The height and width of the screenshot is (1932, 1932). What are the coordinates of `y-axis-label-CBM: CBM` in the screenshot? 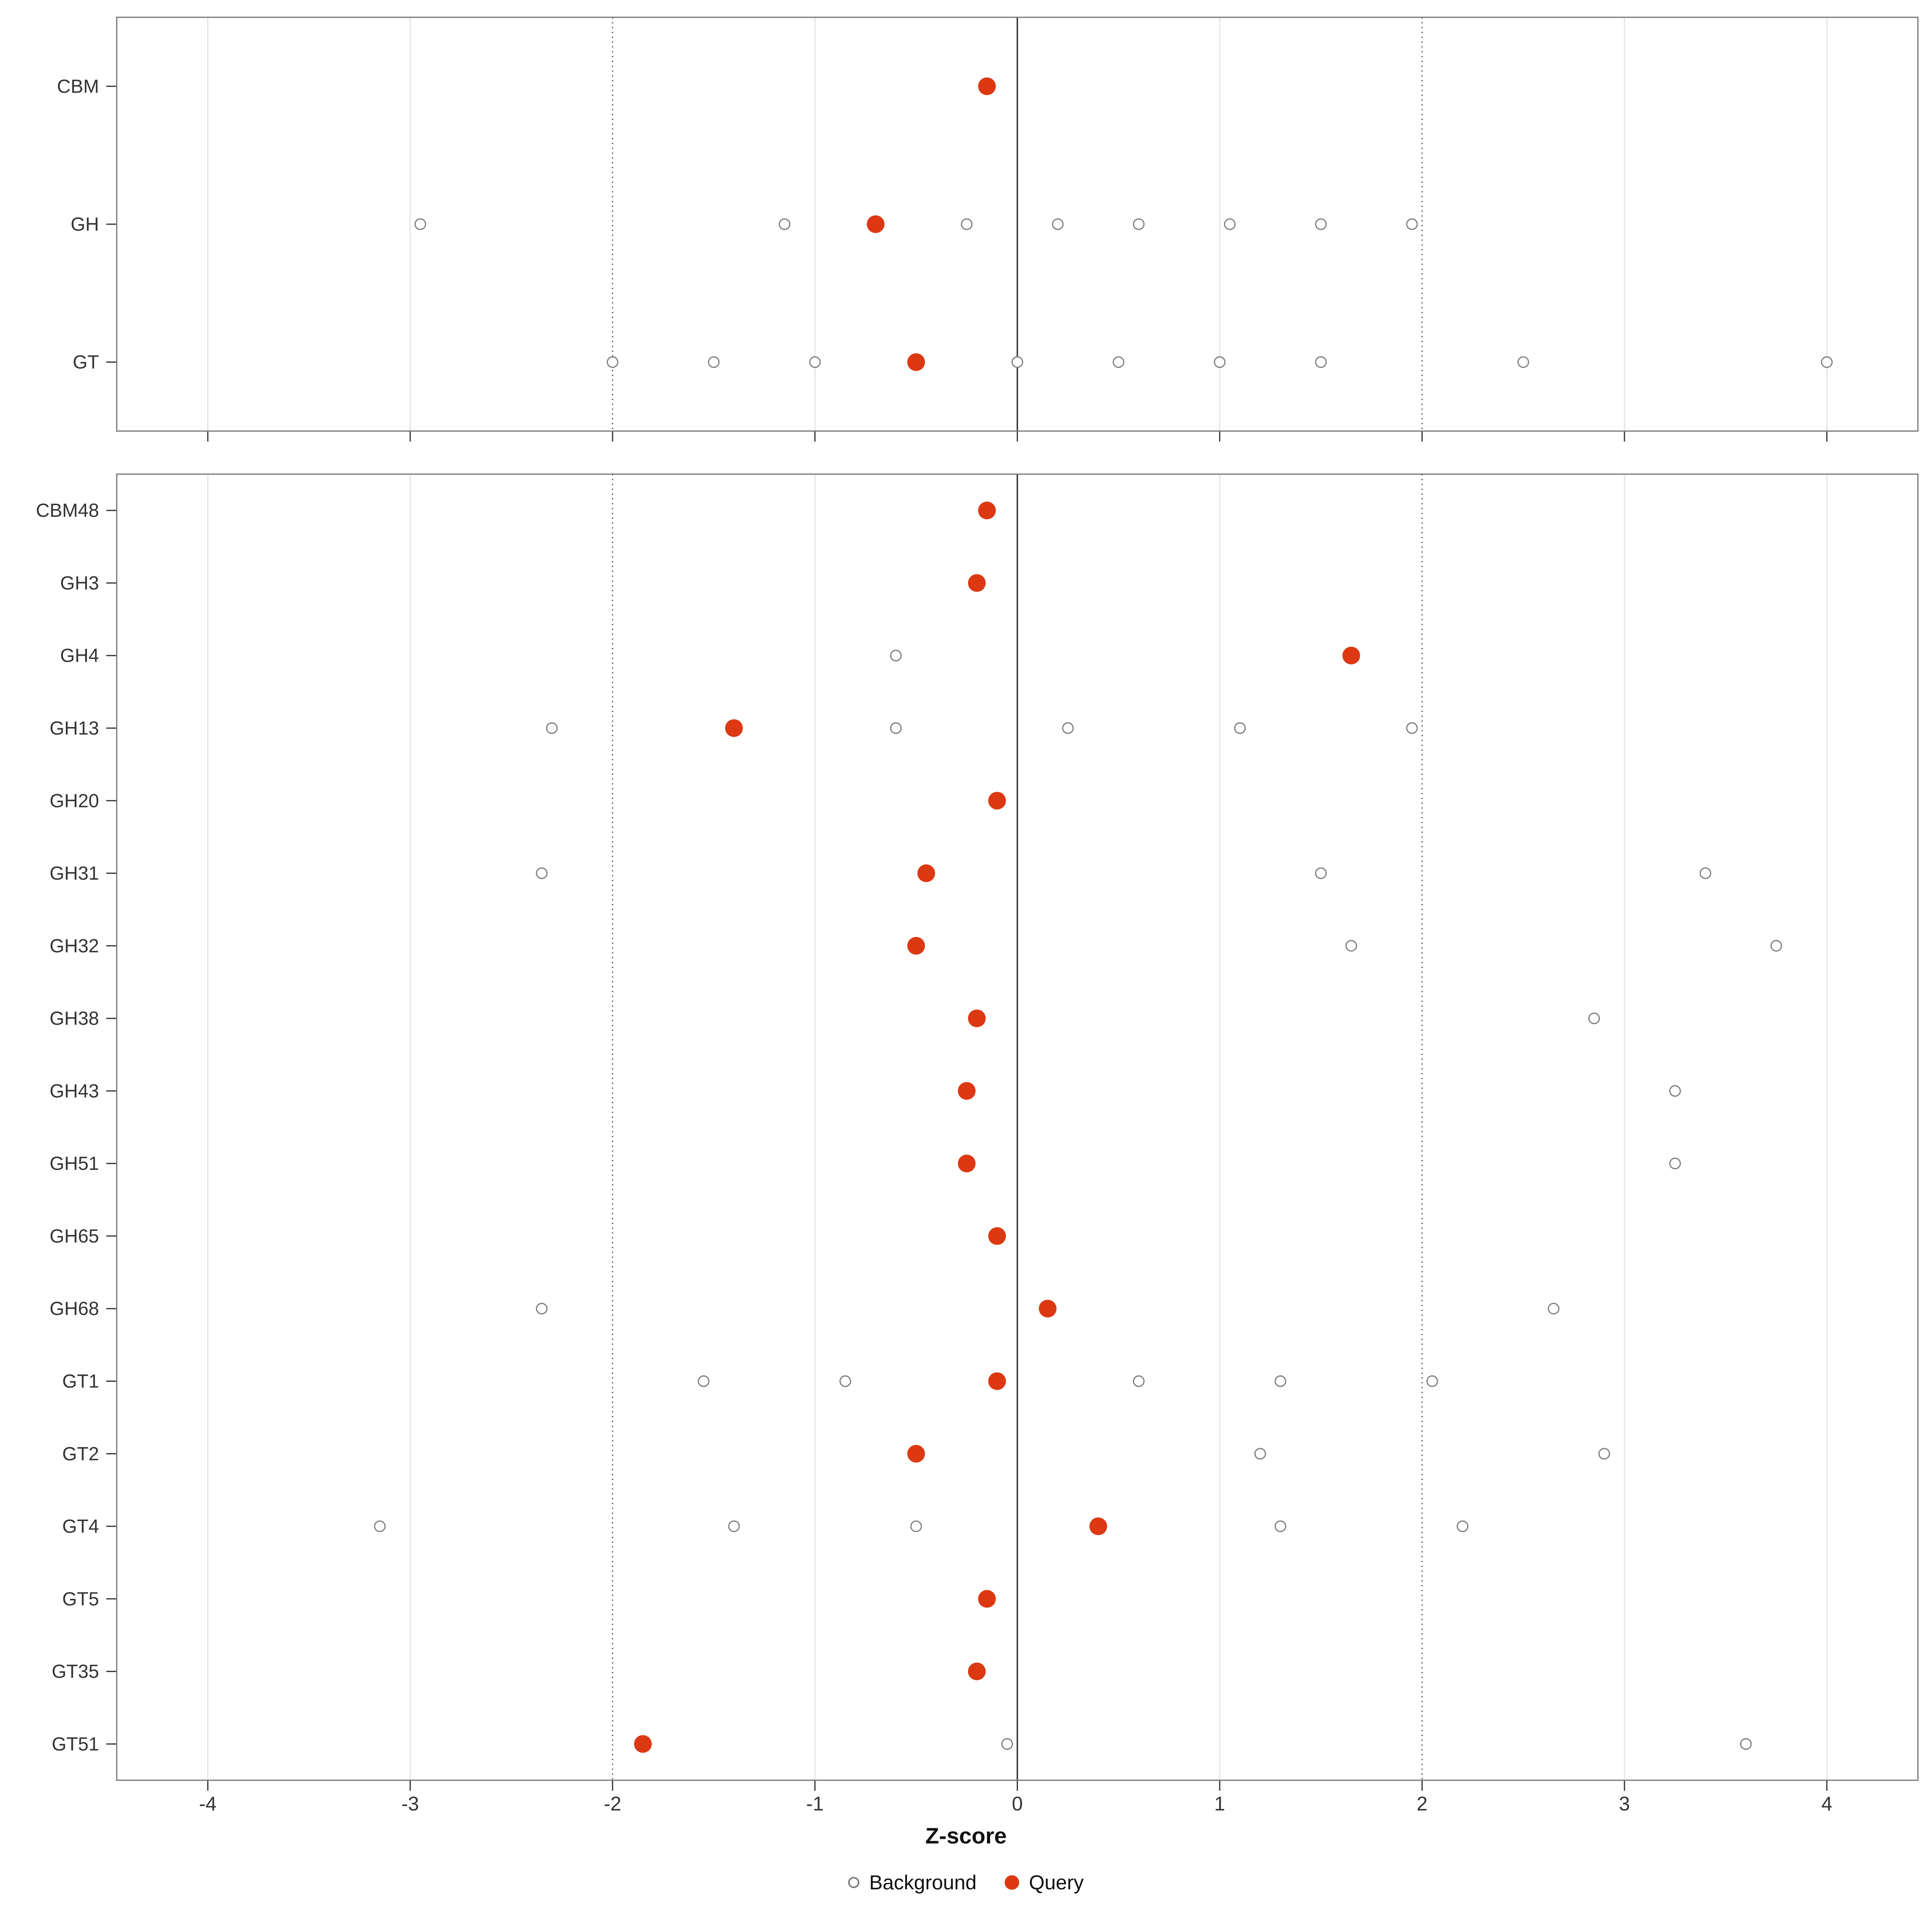 It's located at (78, 86).